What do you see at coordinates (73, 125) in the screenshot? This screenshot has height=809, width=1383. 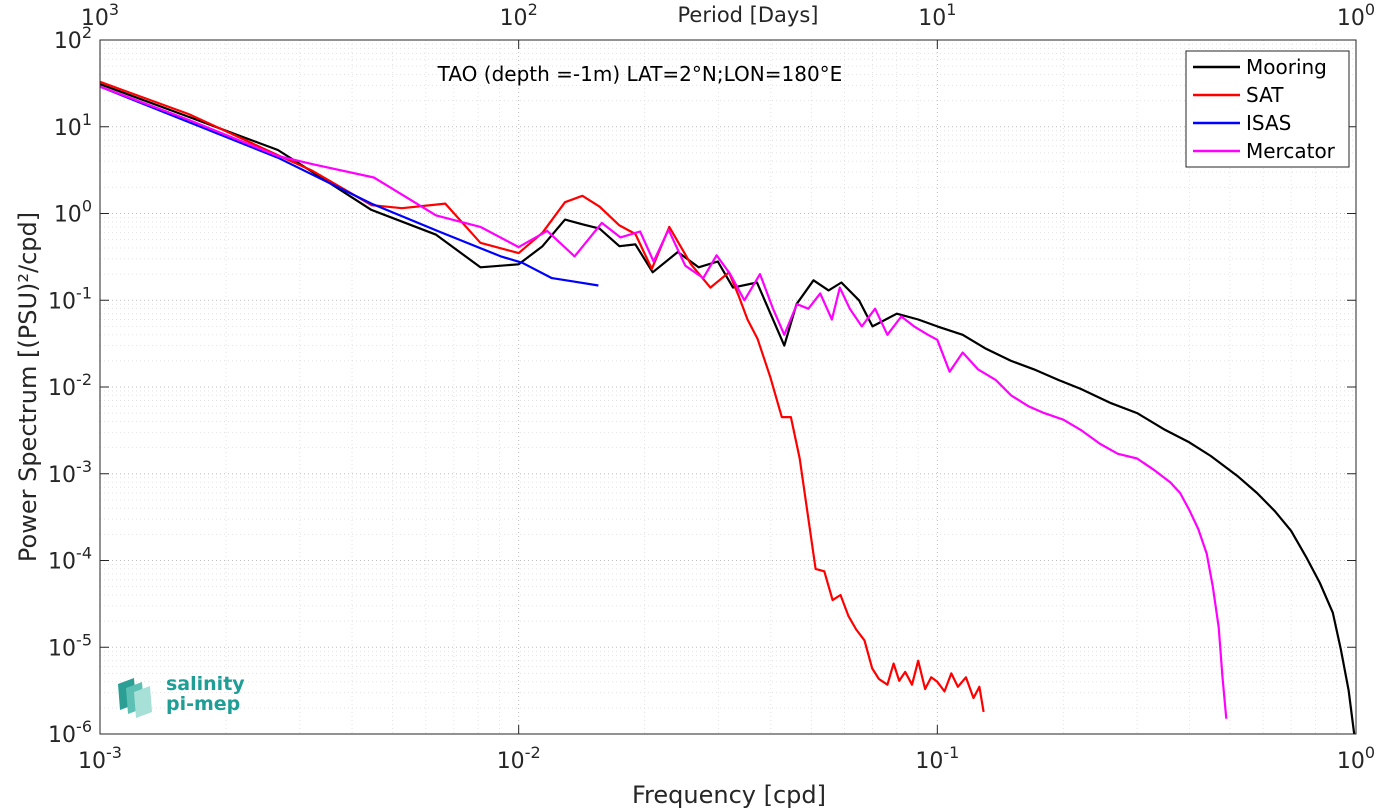 I see `y-tick-label: 10¹` at bounding box center [73, 125].